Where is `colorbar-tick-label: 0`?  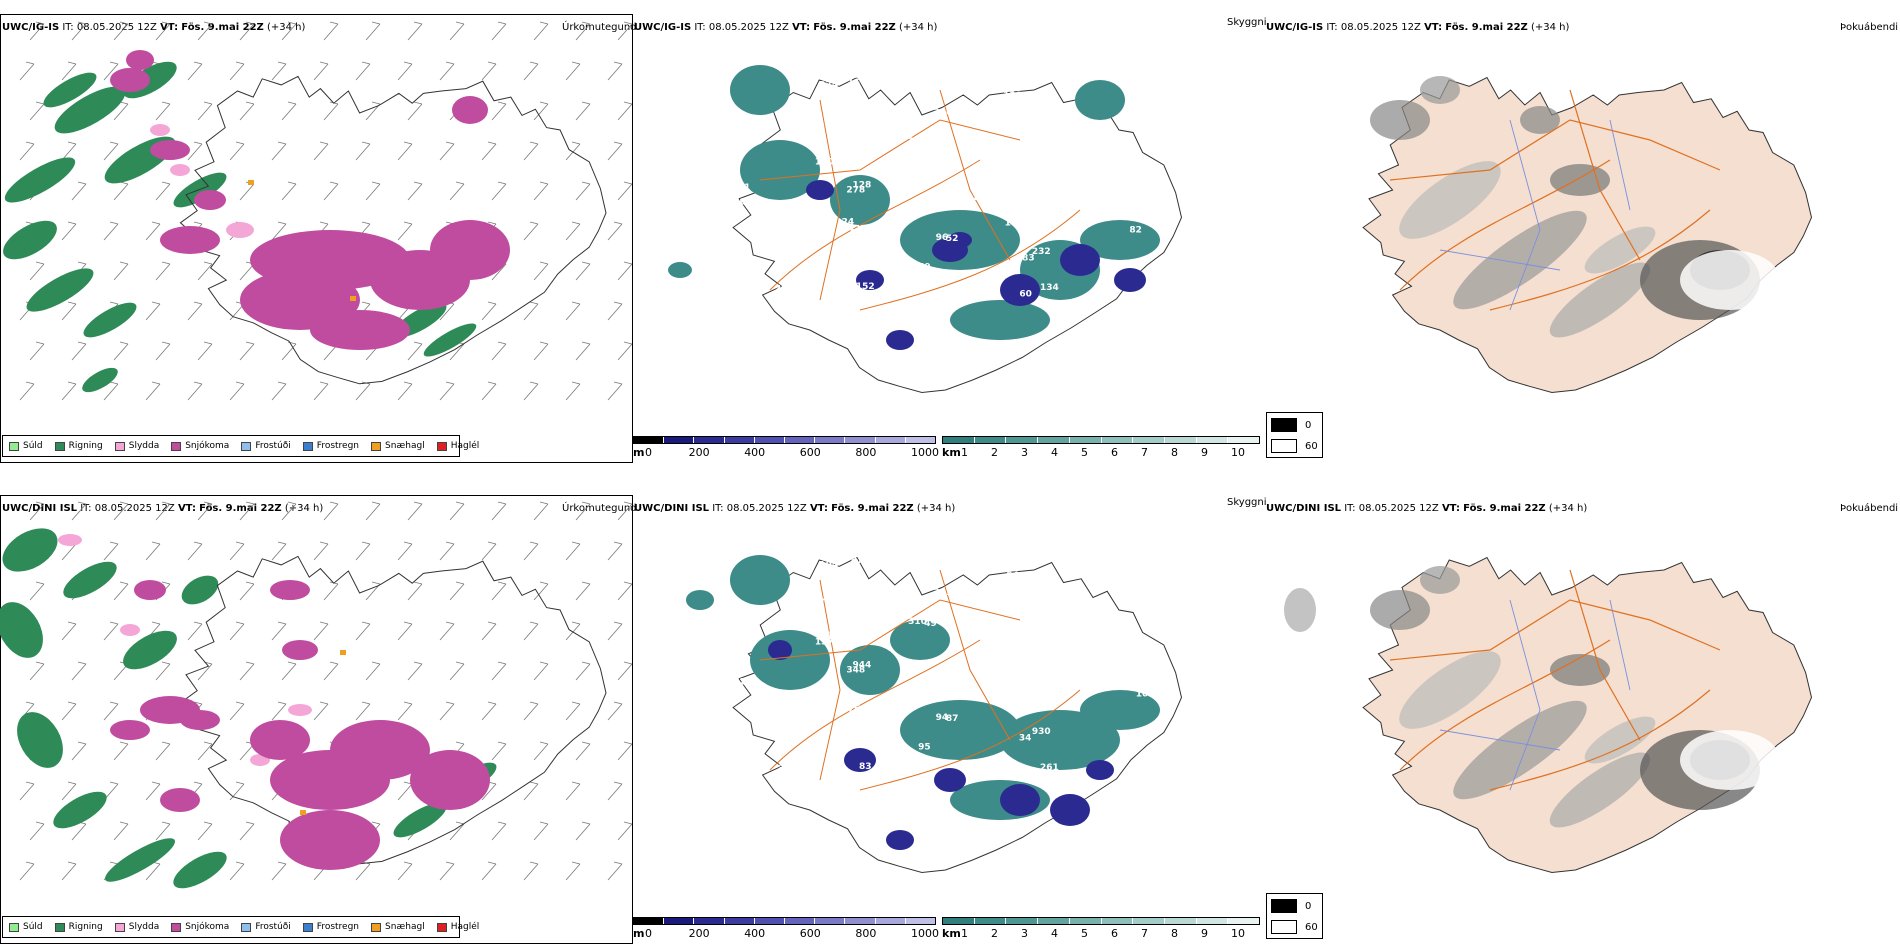 colorbar-tick-label: 0 is located at coordinates (648, 933).